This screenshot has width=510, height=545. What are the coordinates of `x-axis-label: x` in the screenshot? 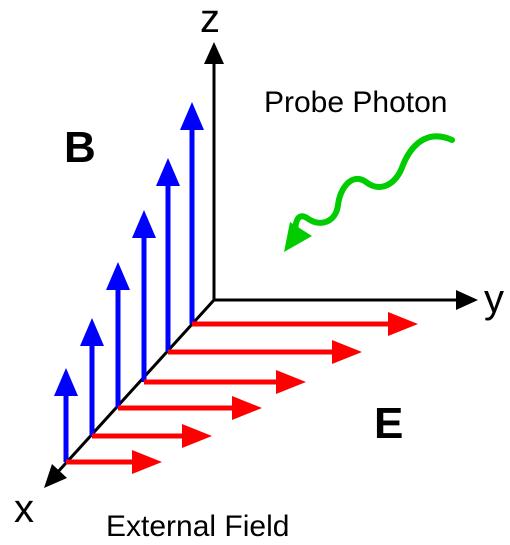 It's located at (24, 509).